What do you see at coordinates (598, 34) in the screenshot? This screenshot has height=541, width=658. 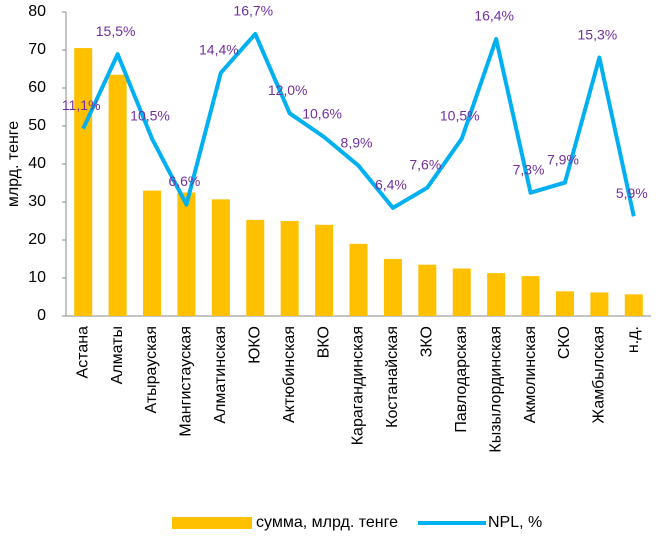 I see `data-label: 15,3%` at bounding box center [598, 34].